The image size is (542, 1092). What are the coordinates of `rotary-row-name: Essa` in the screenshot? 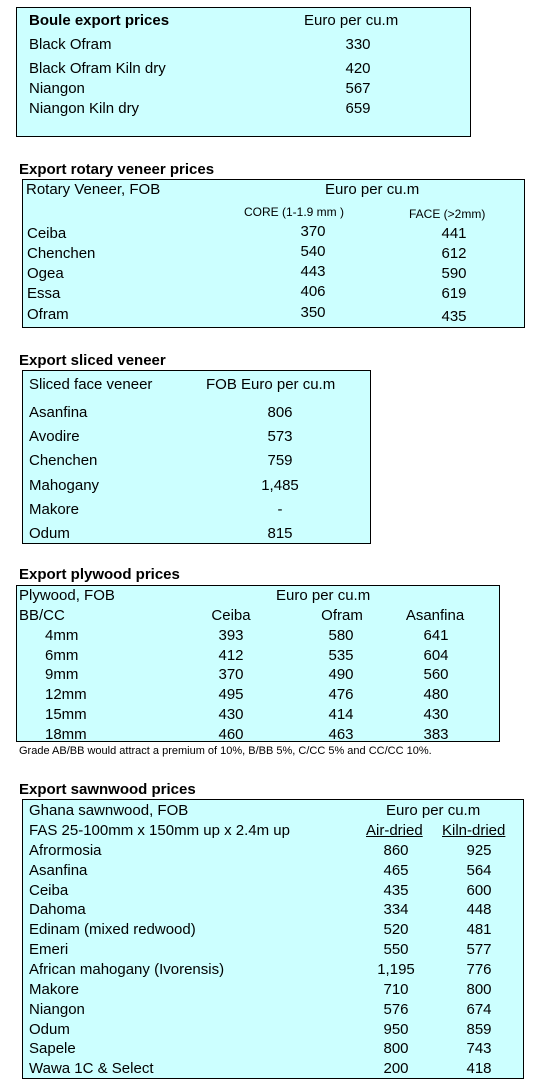 It's located at (44, 293).